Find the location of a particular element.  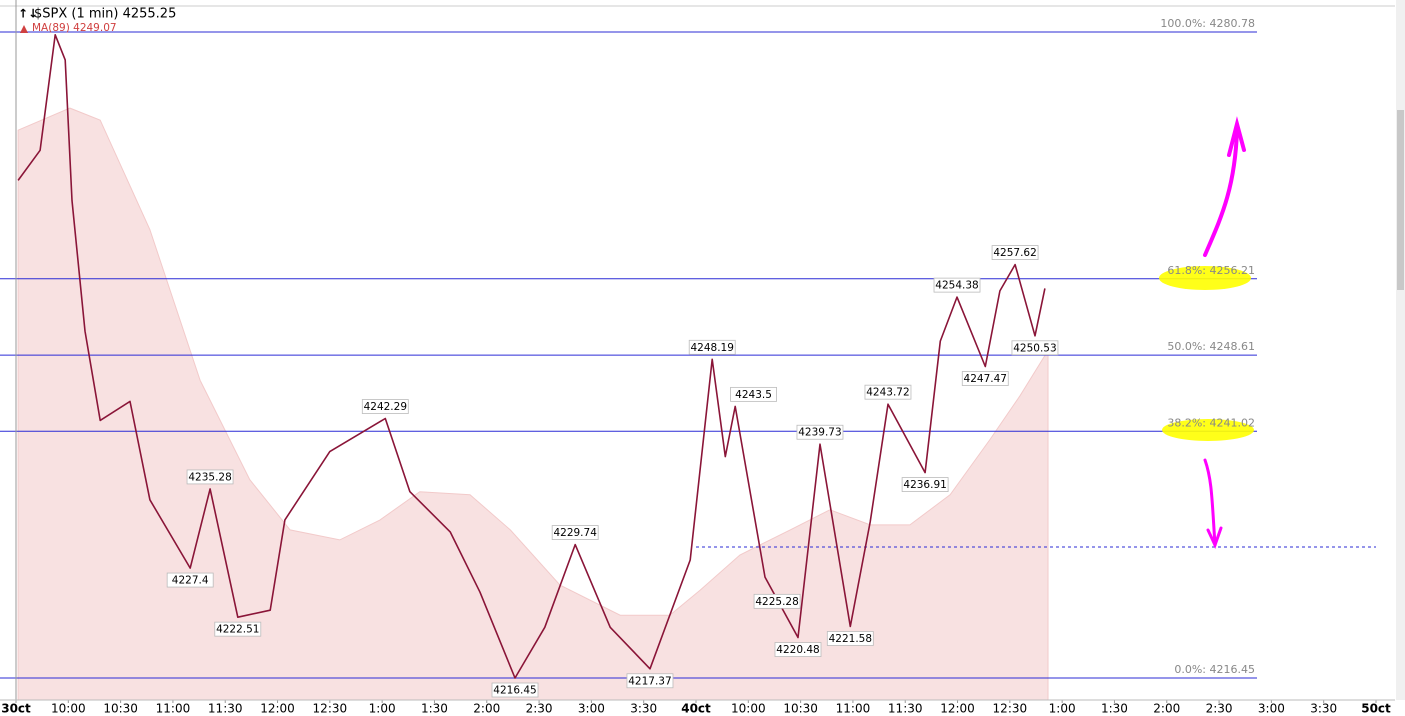

arrow-down is located at coordinates (1210, 502).